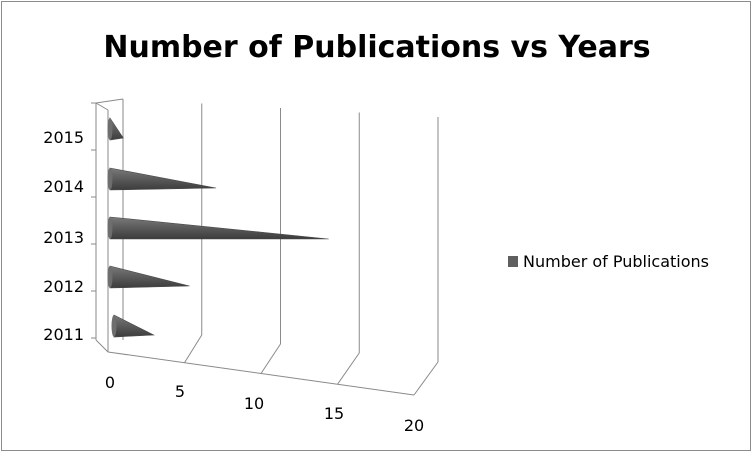 Image resolution: width=753 pixels, height=453 pixels. Describe the element at coordinates (63, 186) in the screenshot. I see `y-tick-label-2014: 2014` at that location.